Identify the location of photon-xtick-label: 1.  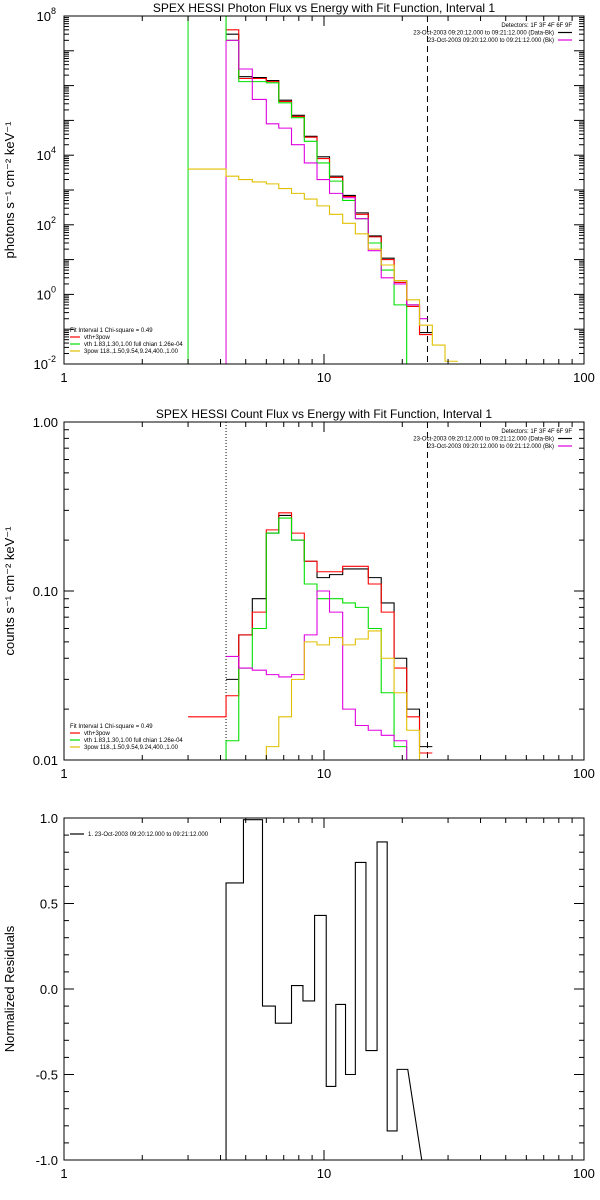
(63, 377).